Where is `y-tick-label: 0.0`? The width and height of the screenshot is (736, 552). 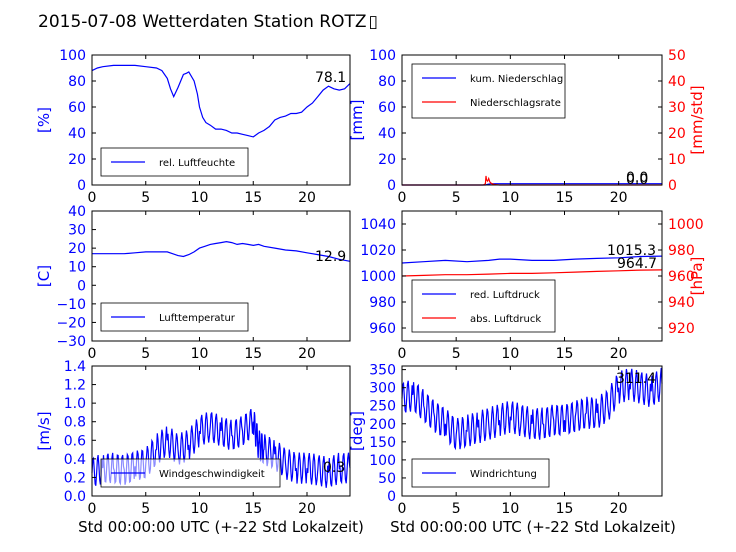
y-tick-label: 0.0 is located at coordinates (75, 497).